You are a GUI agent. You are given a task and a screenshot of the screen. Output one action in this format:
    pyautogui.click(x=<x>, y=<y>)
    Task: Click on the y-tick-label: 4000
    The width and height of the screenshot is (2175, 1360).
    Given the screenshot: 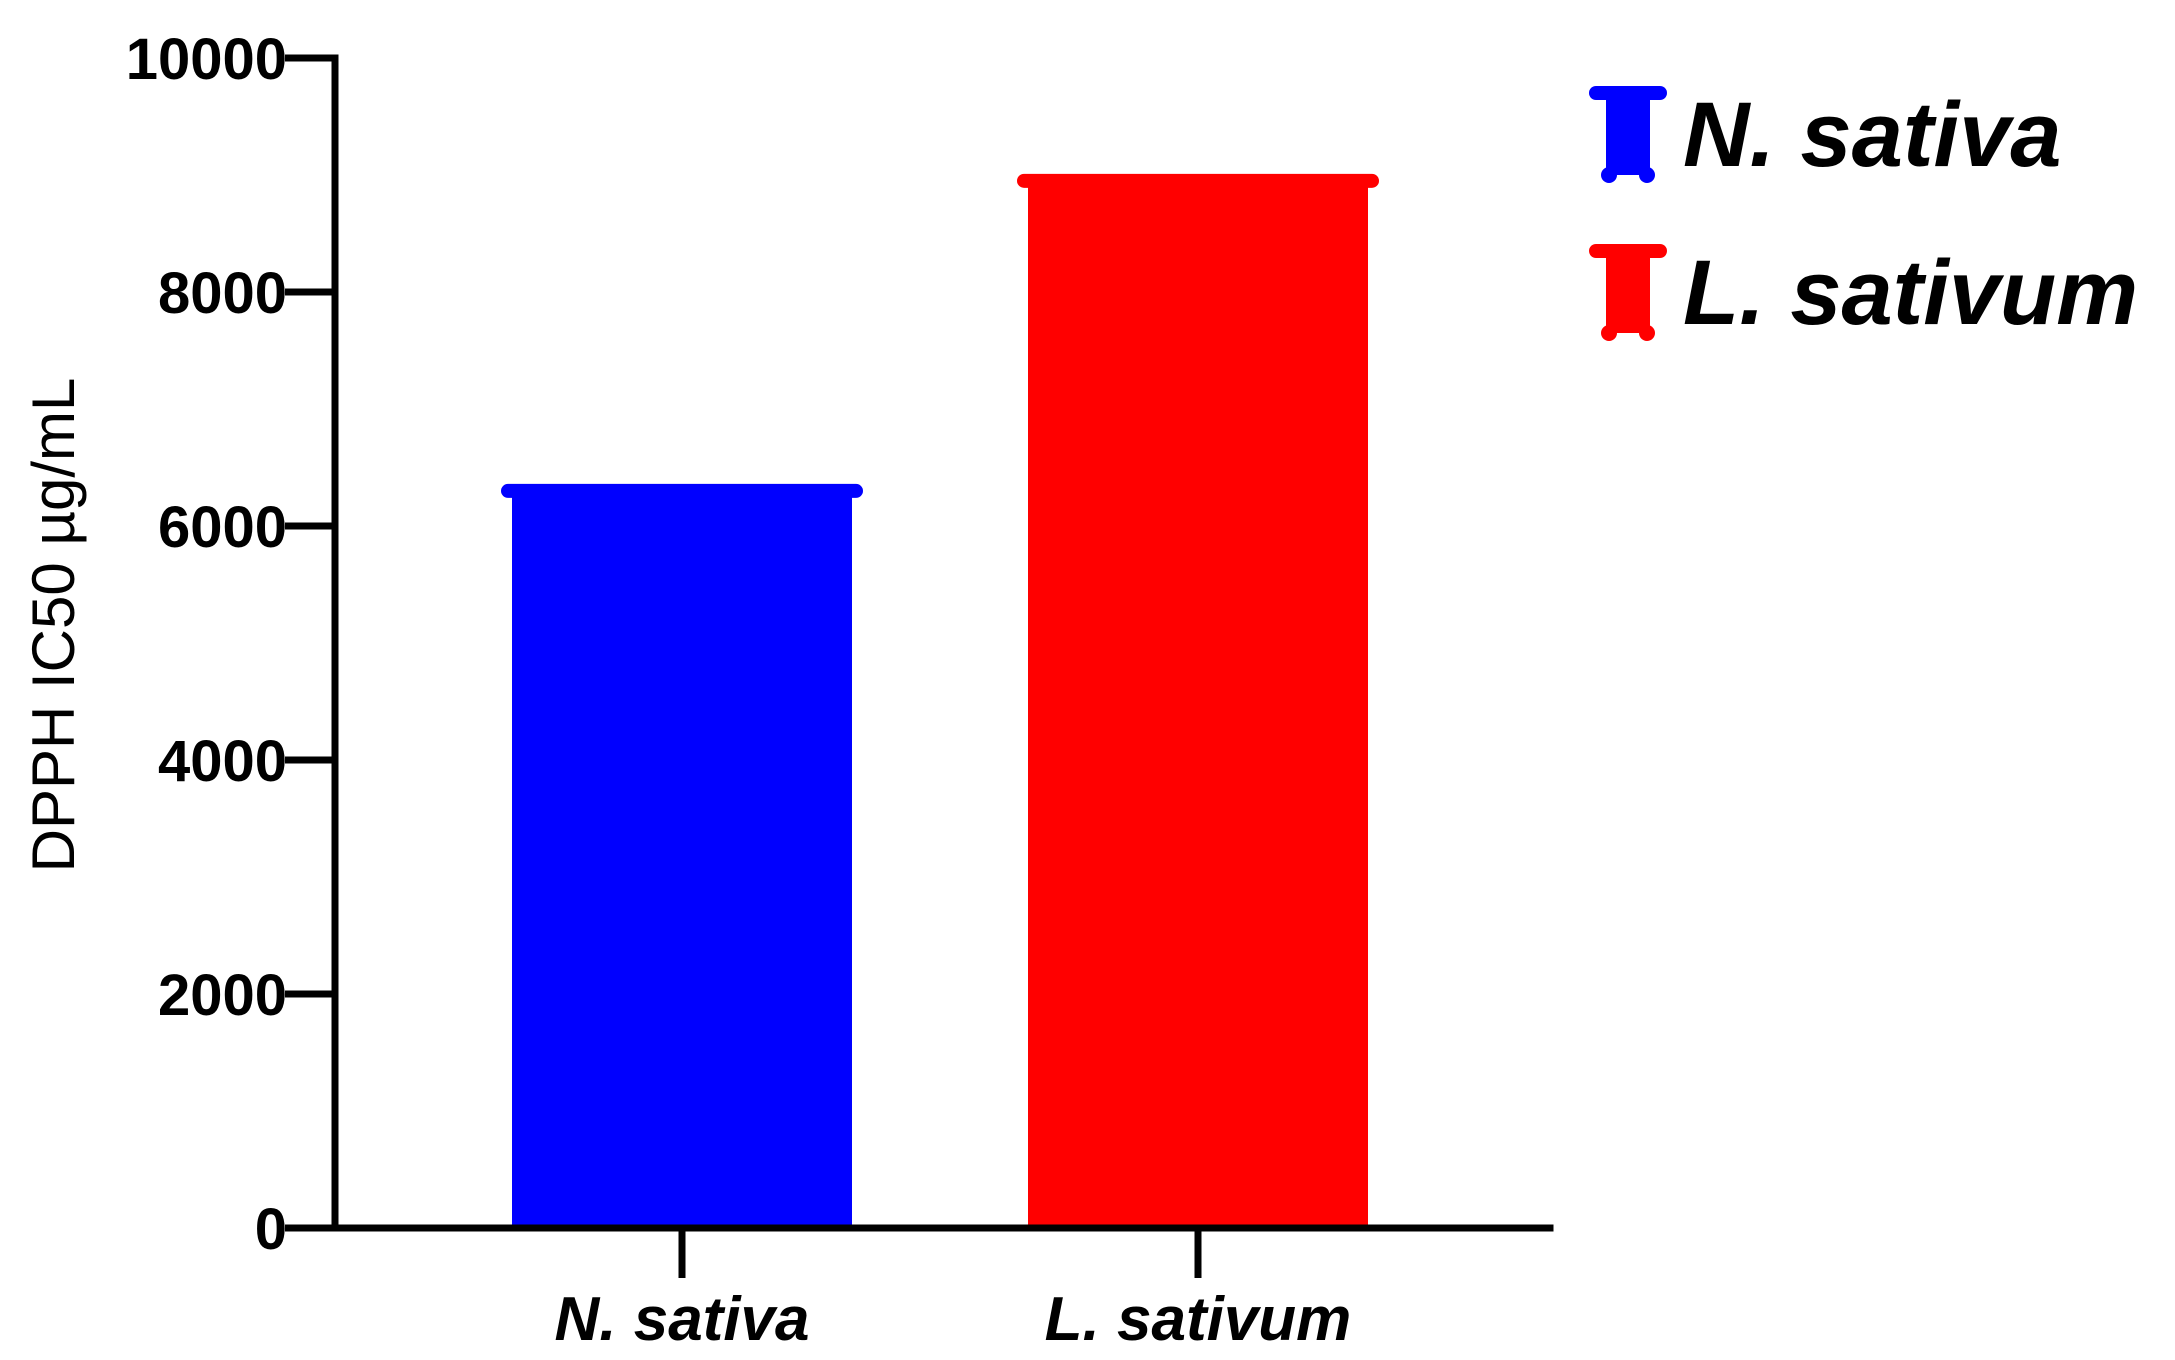 What is the action you would take?
    pyautogui.click(x=222, y=761)
    